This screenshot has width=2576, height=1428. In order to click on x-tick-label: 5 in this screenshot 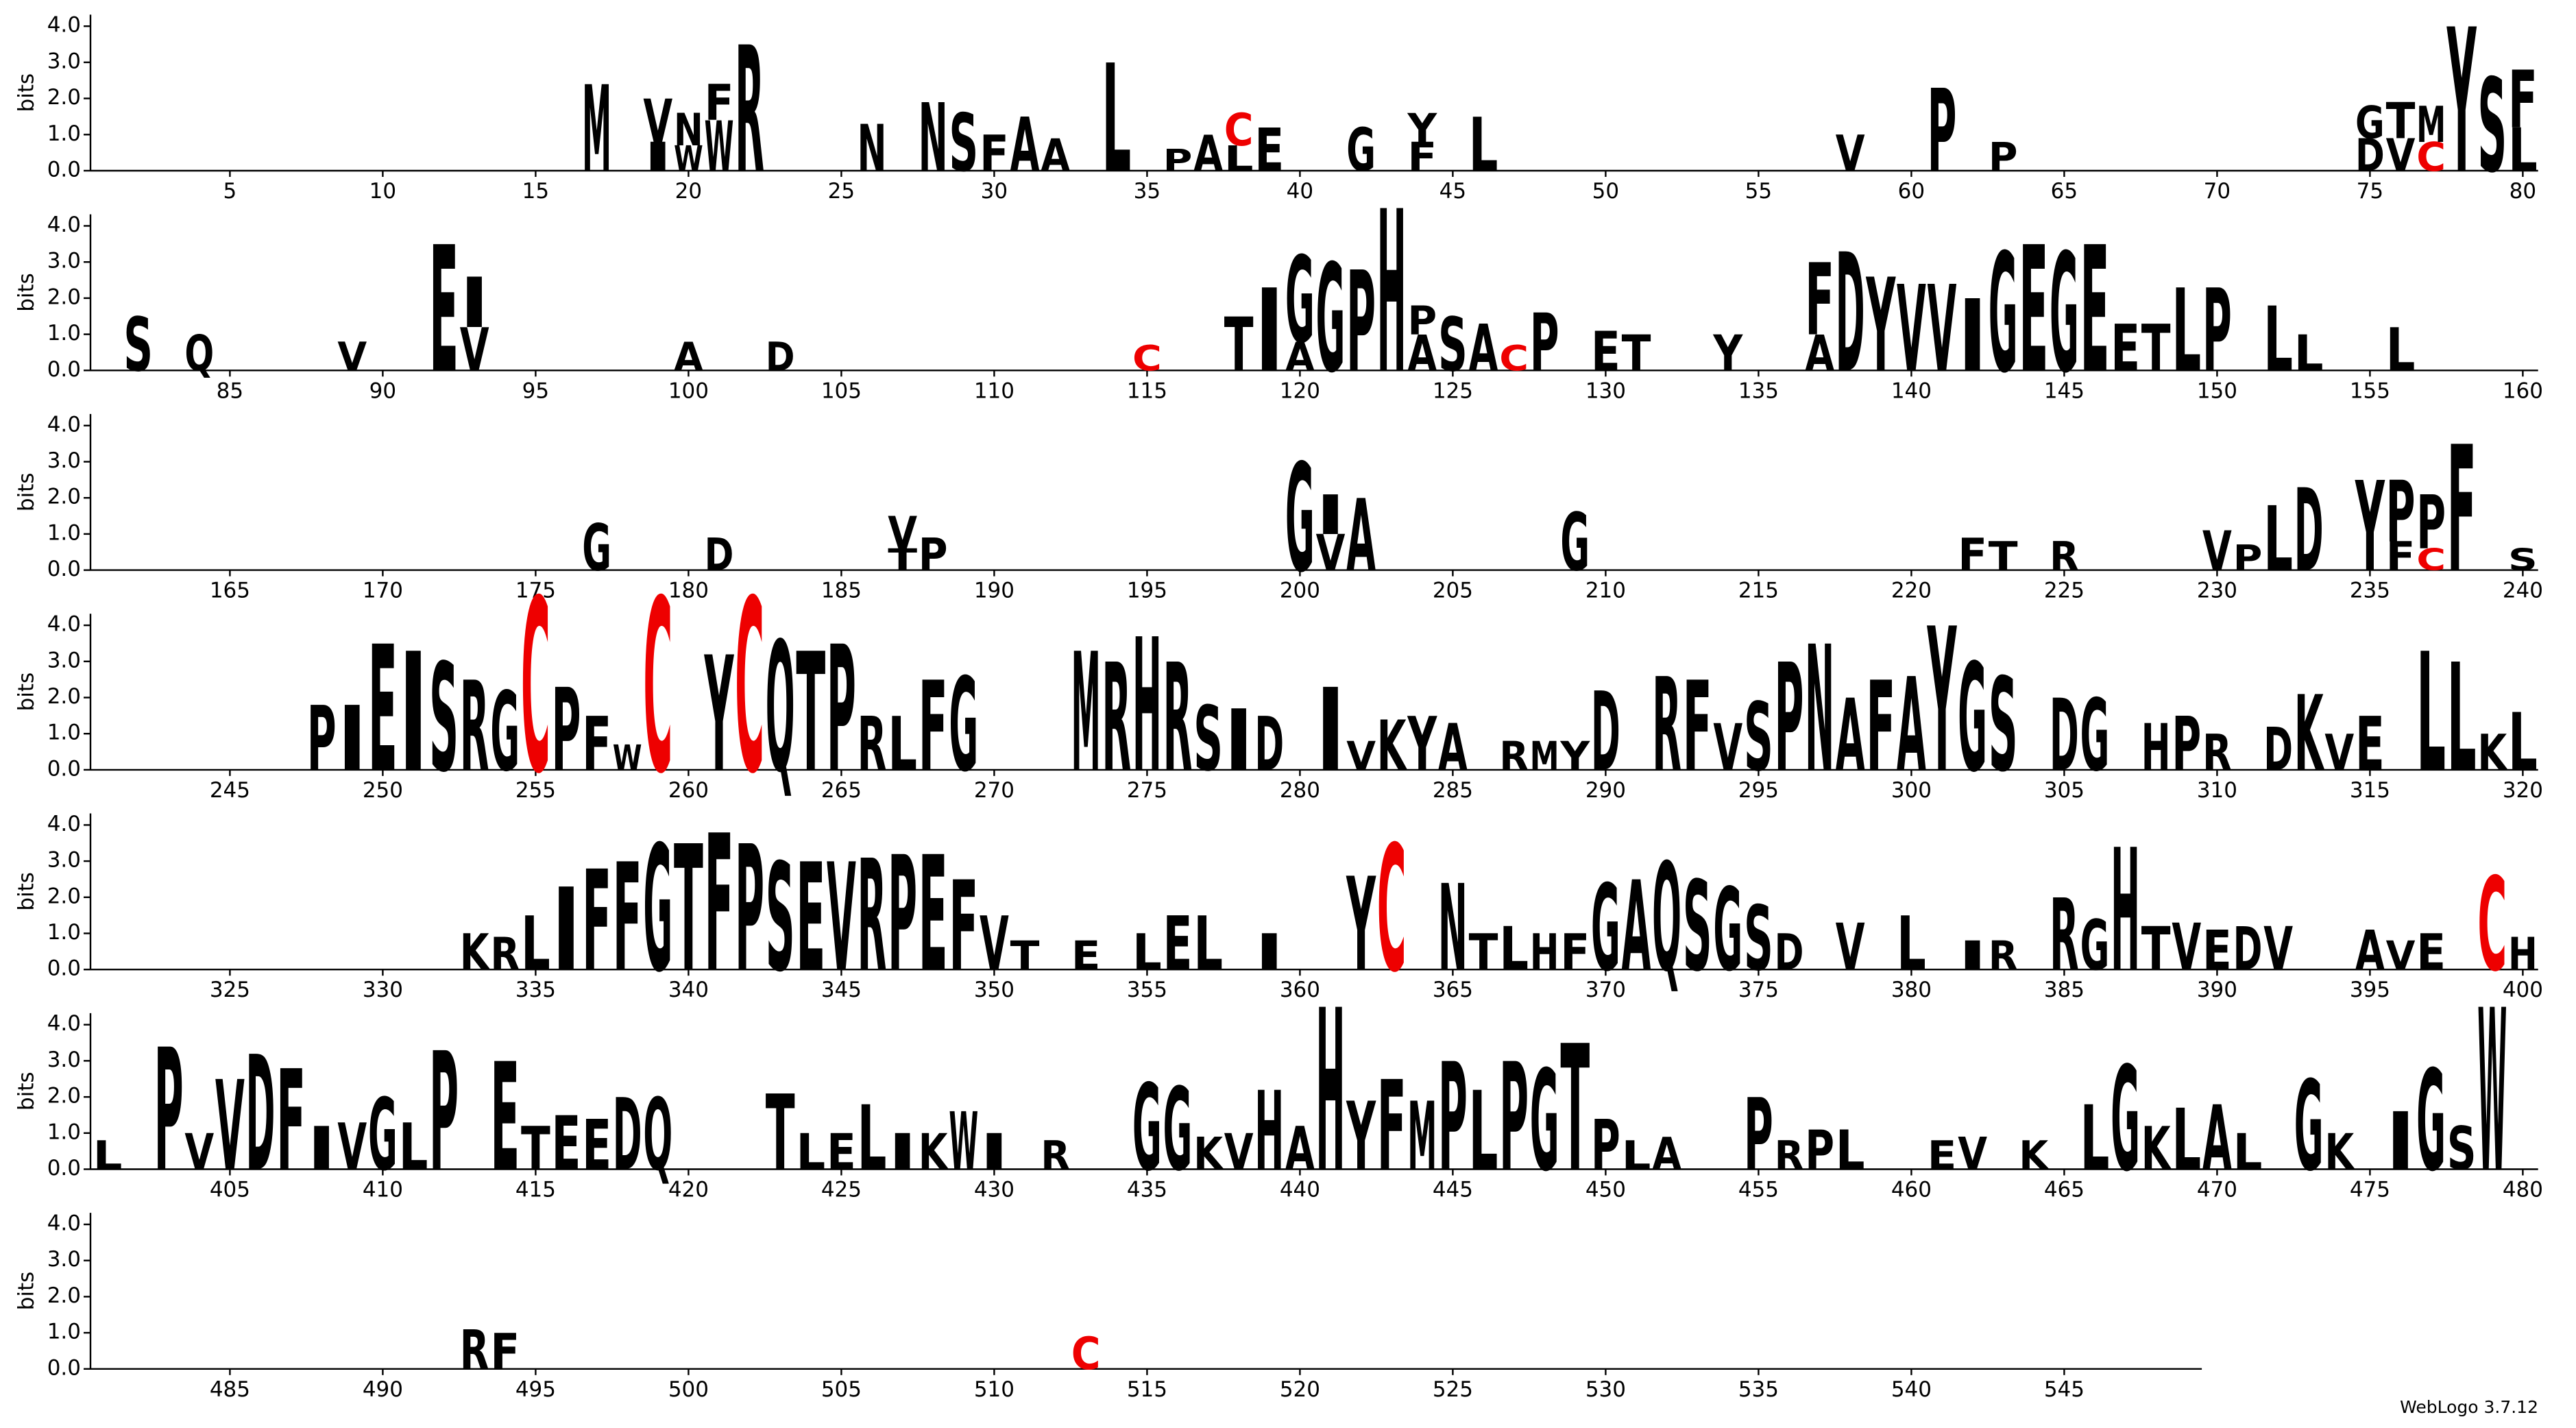, I will do `click(230, 191)`.